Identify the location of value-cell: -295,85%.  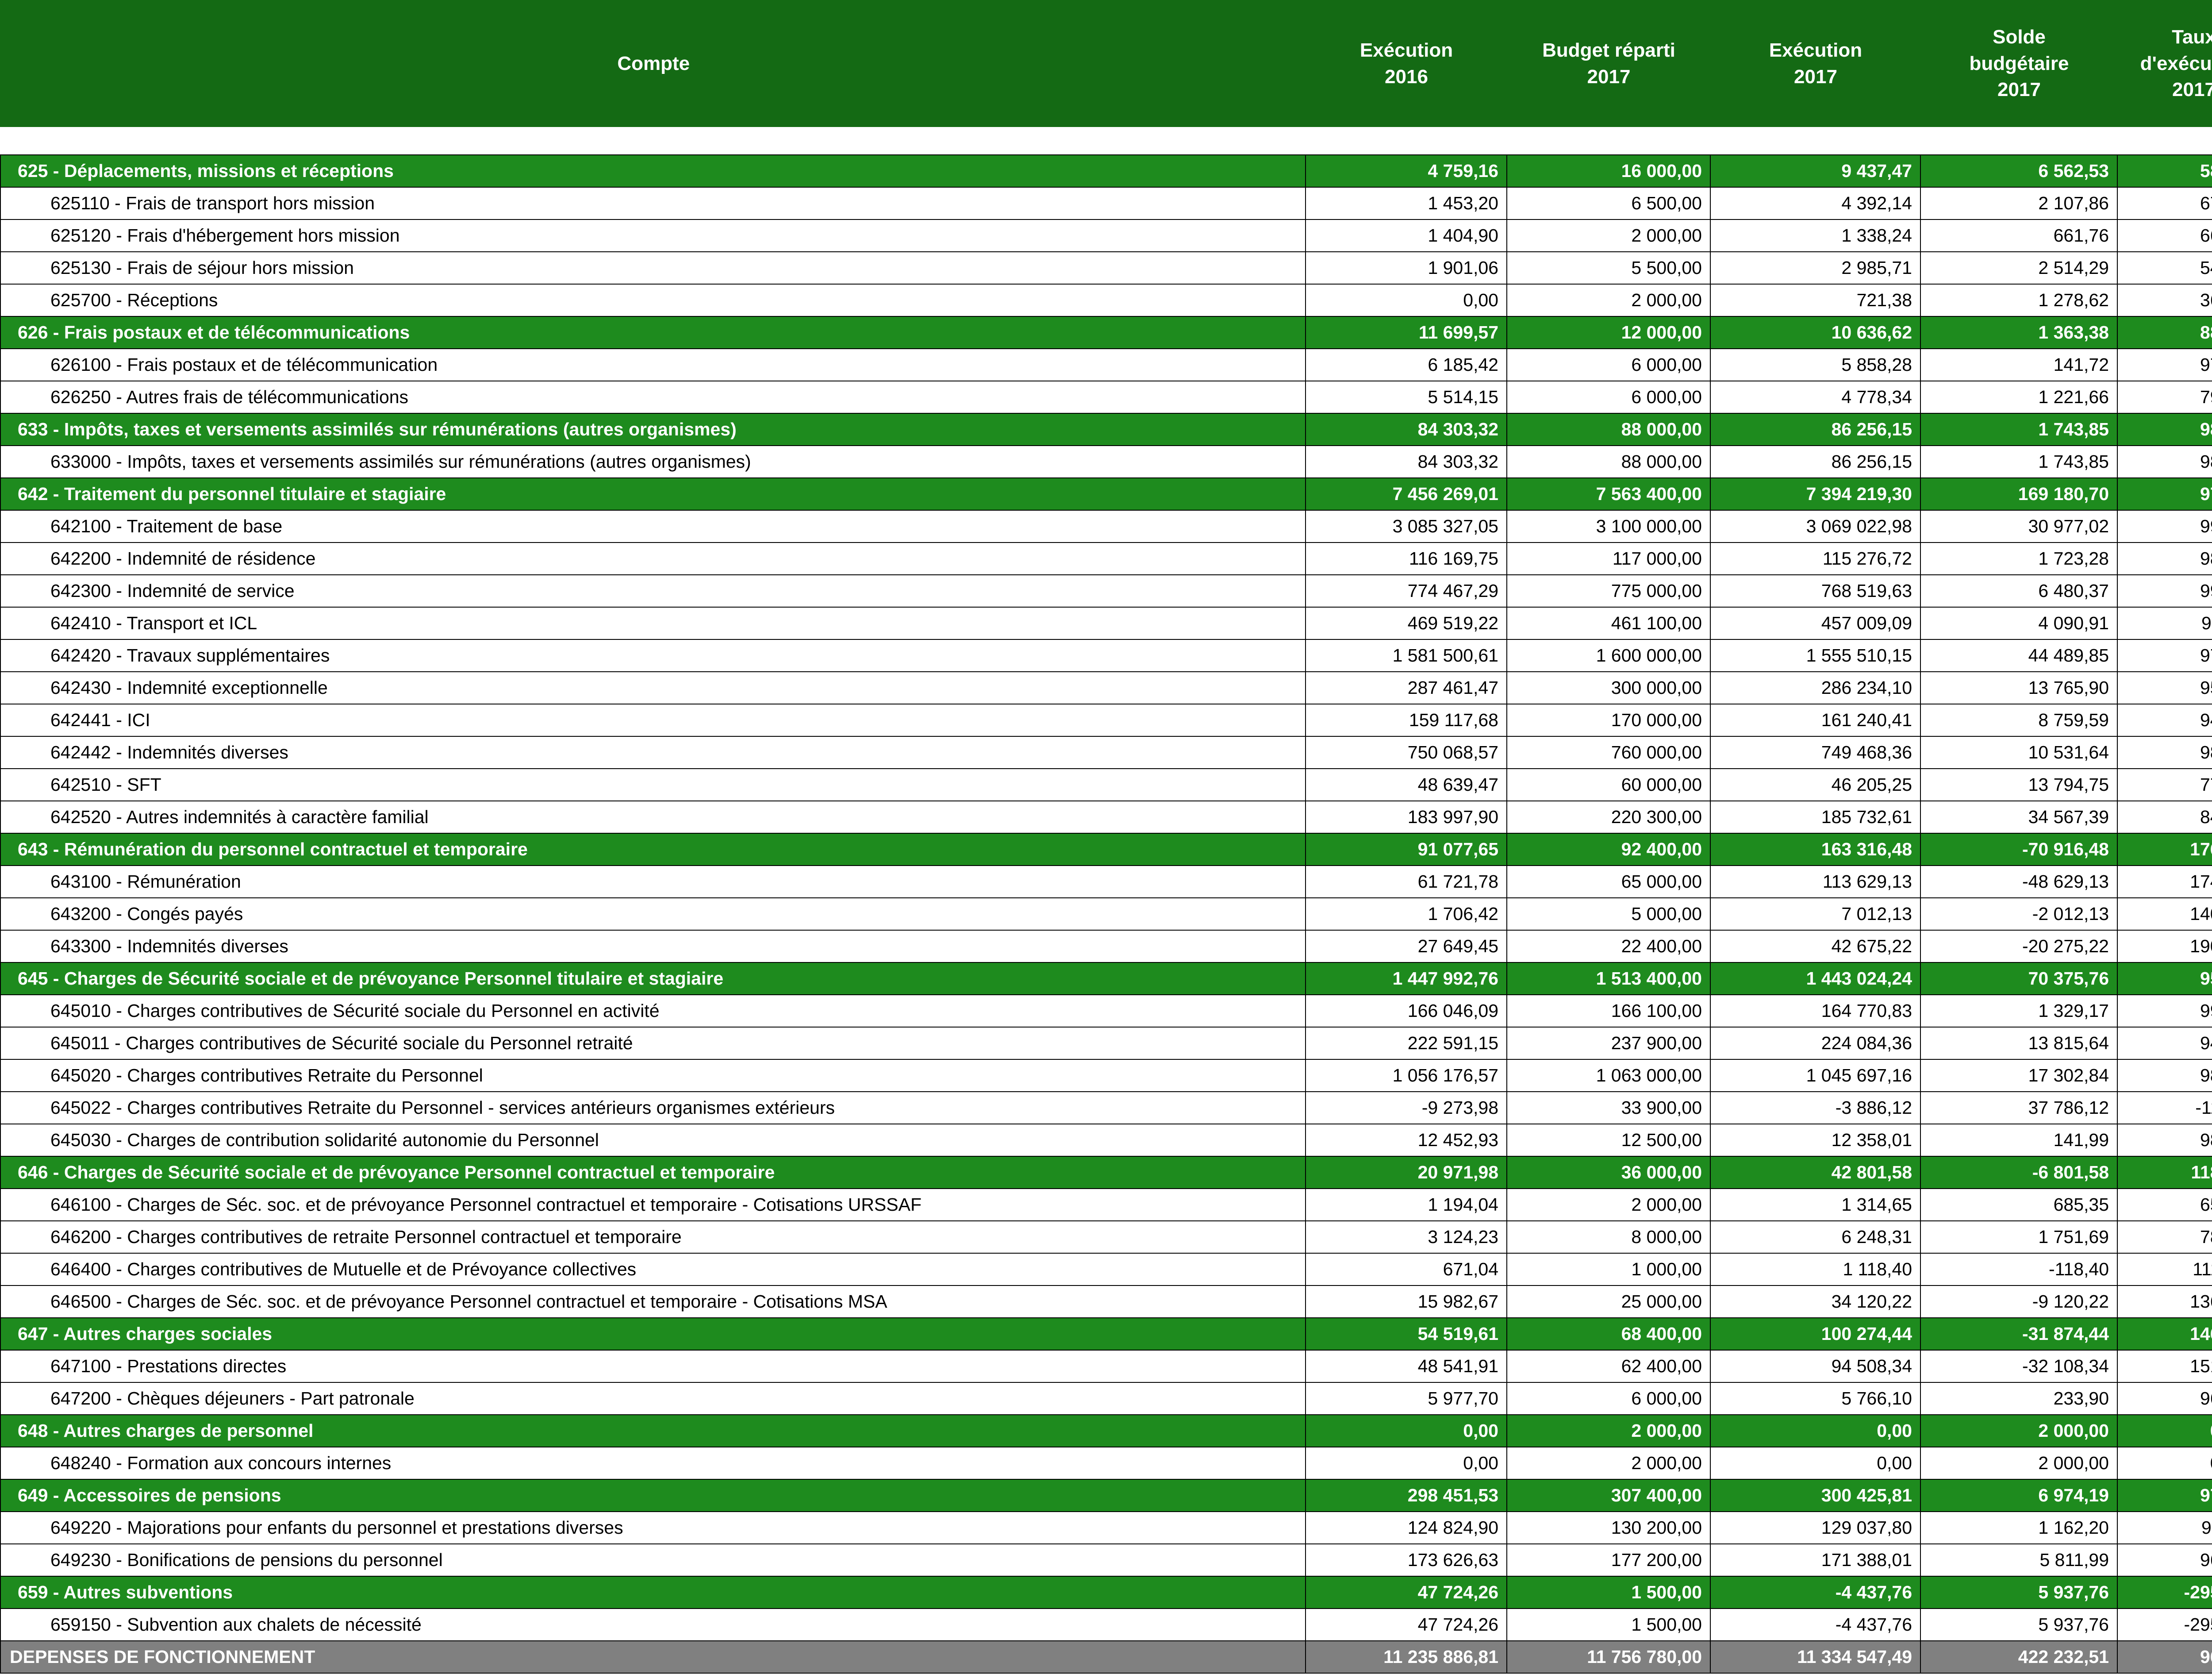
(2165, 1592).